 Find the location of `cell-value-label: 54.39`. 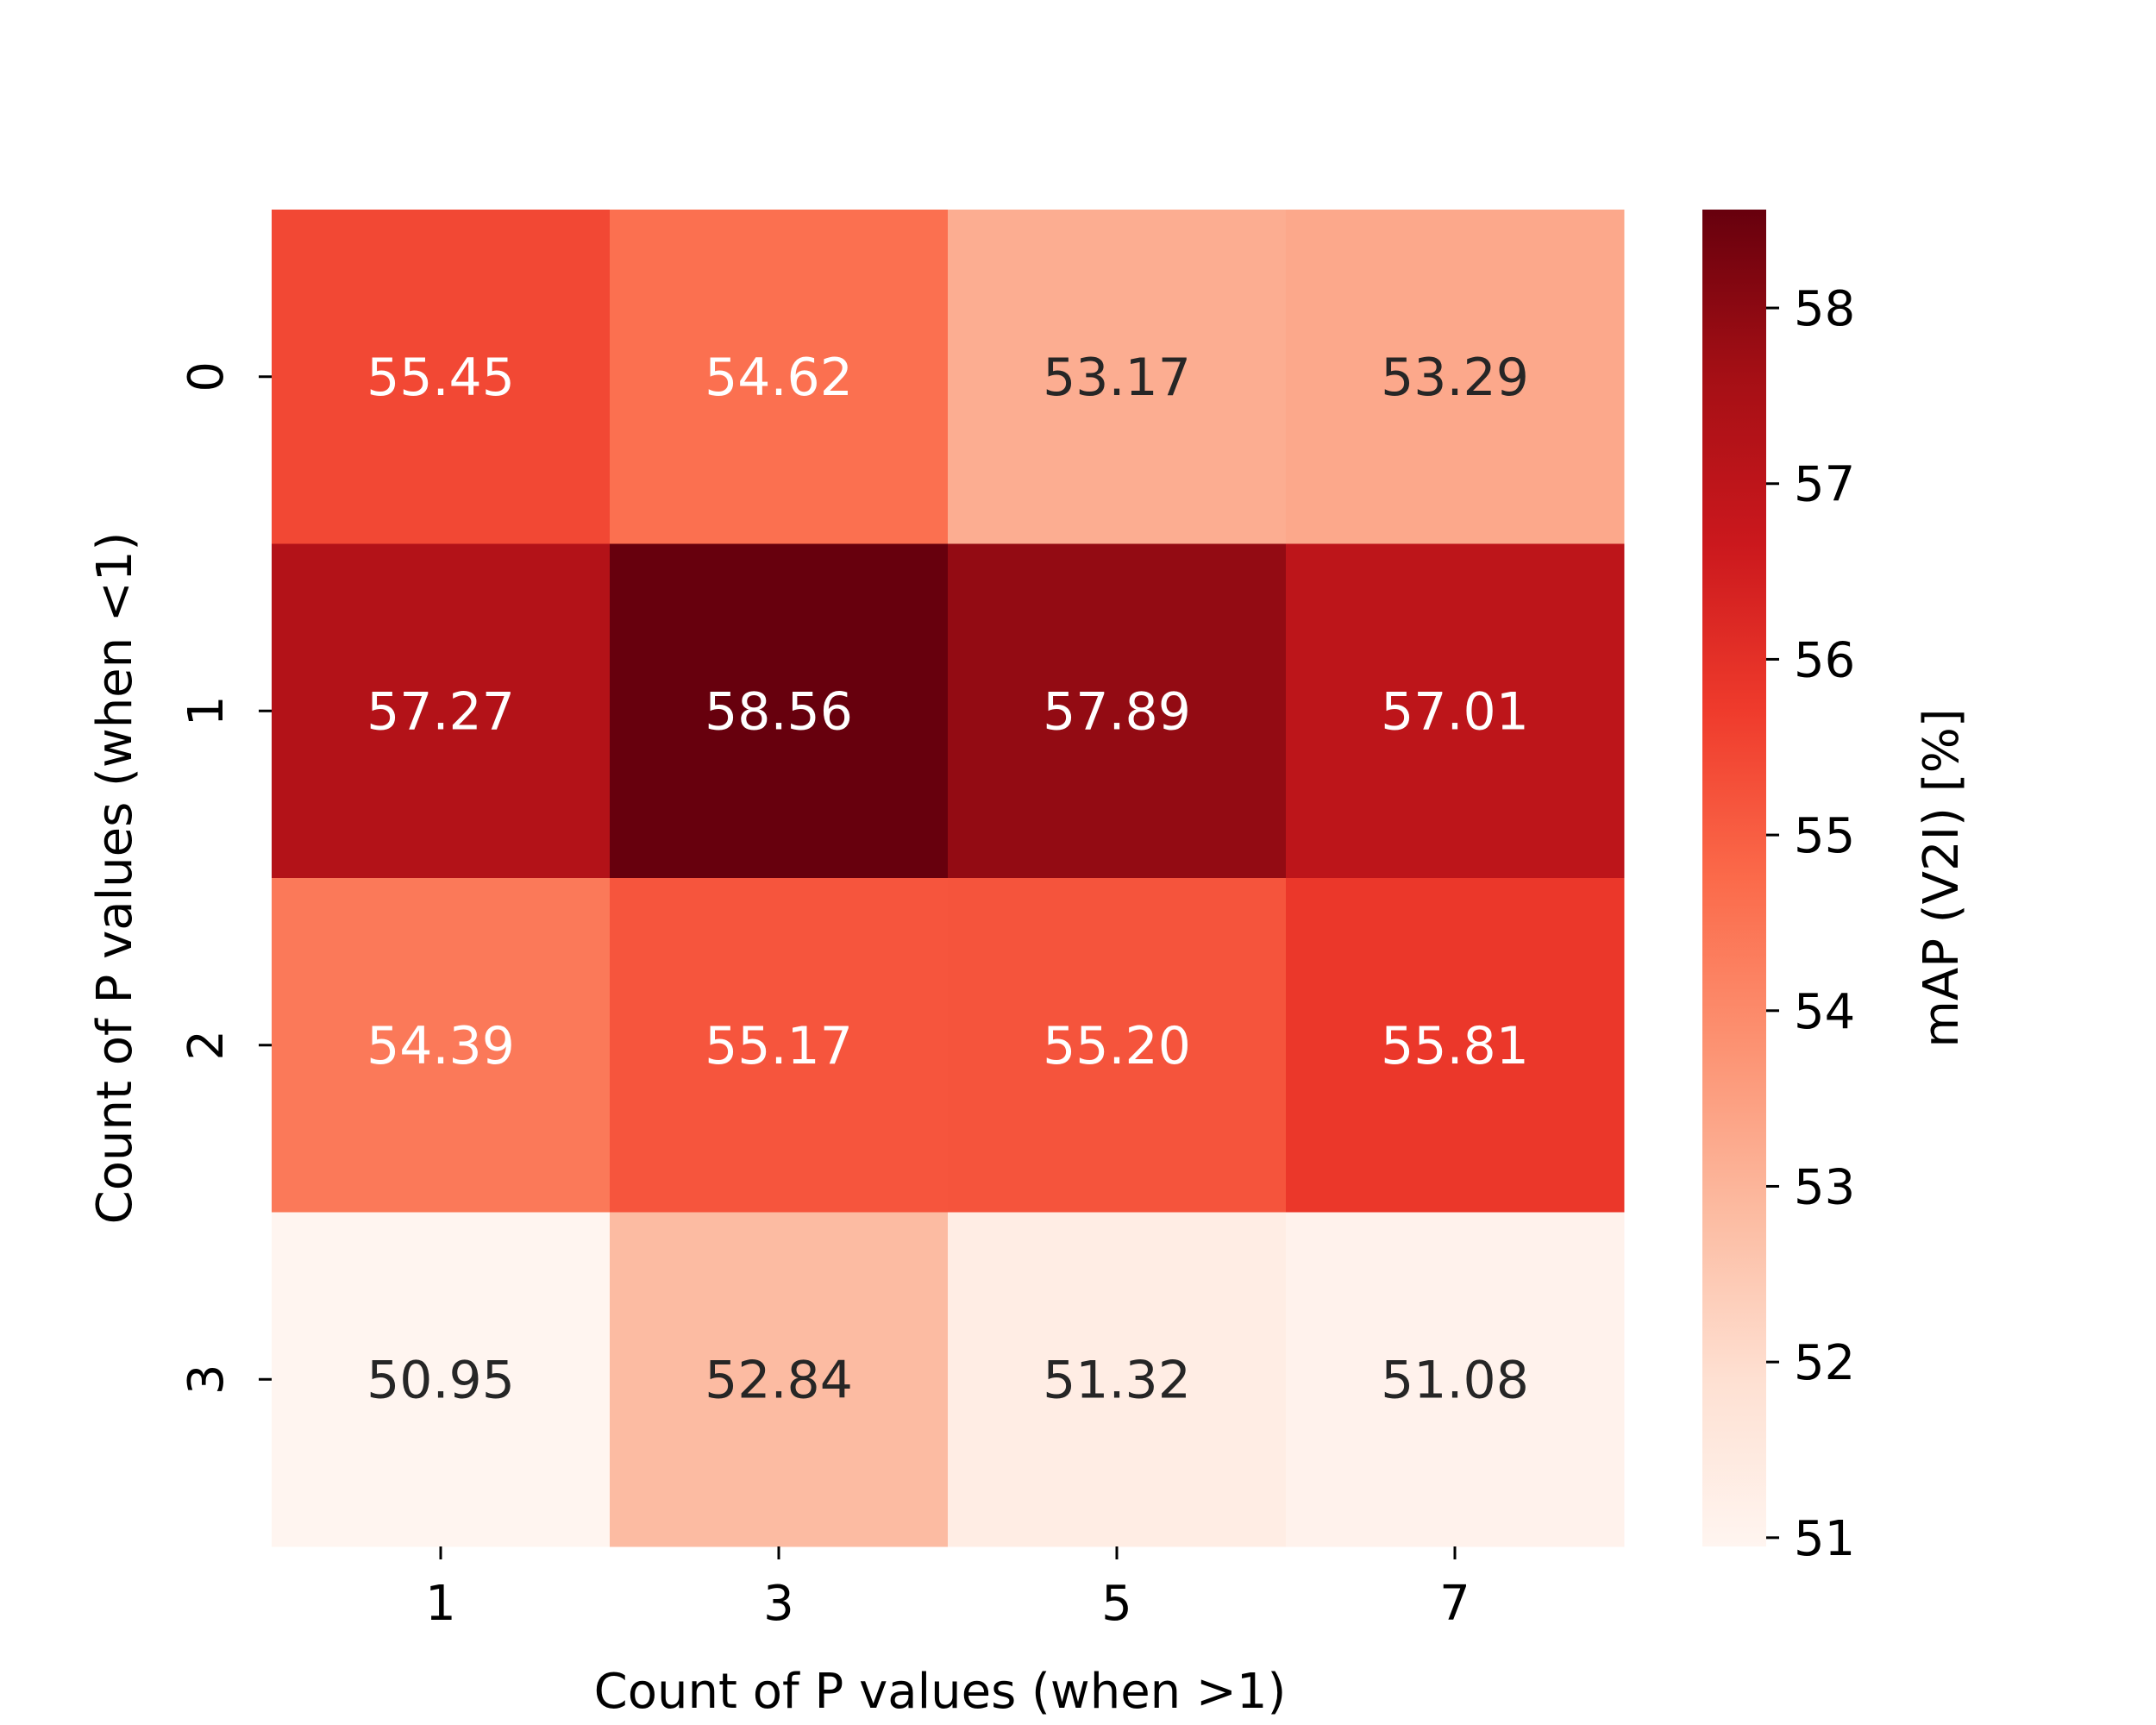

cell-value-label: 54.39 is located at coordinates (441, 1046).